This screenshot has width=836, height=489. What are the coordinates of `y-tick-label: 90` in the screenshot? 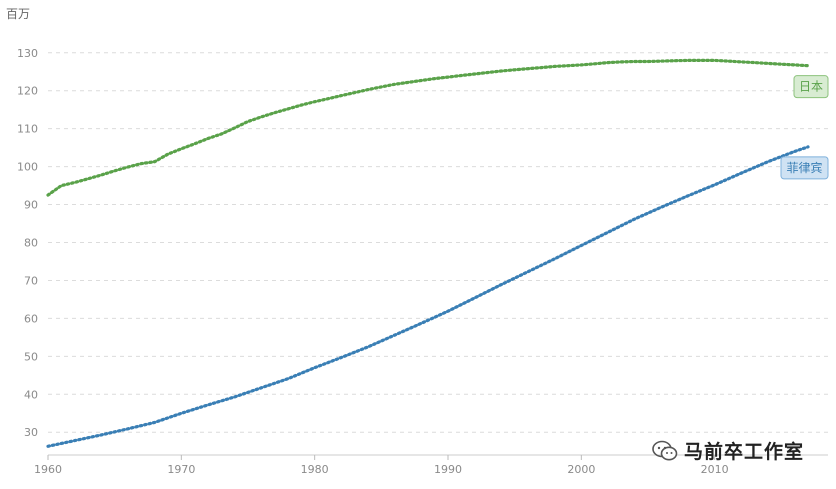 It's located at (31, 205).